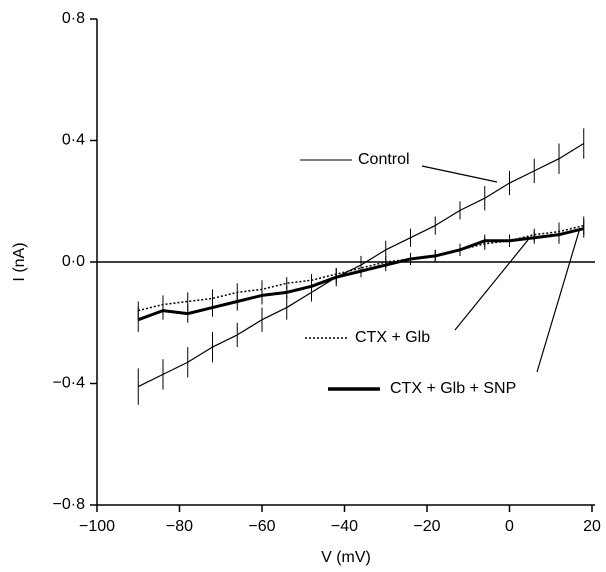 Image resolution: width=606 pixels, height=572 pixels. What do you see at coordinates (73, 140) in the screenshot?
I see `y-tick-label: 0·4` at bounding box center [73, 140].